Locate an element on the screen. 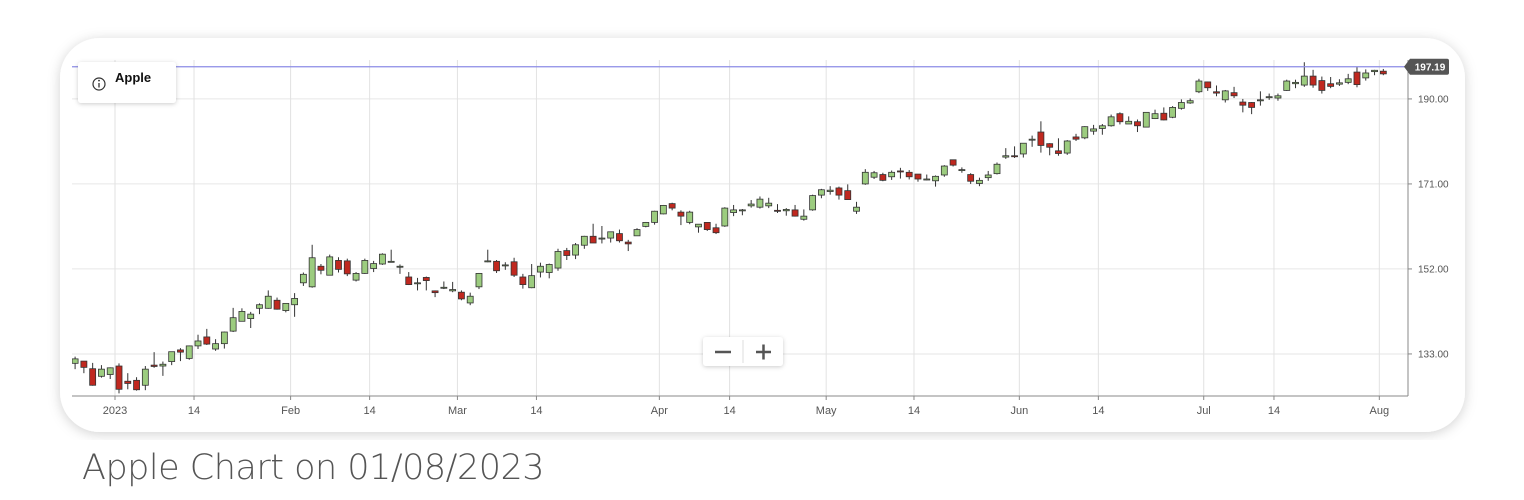 This screenshot has height=500, width=1524. chart-caption: Apple Chart on 01/08/2023 is located at coordinates (313, 468).